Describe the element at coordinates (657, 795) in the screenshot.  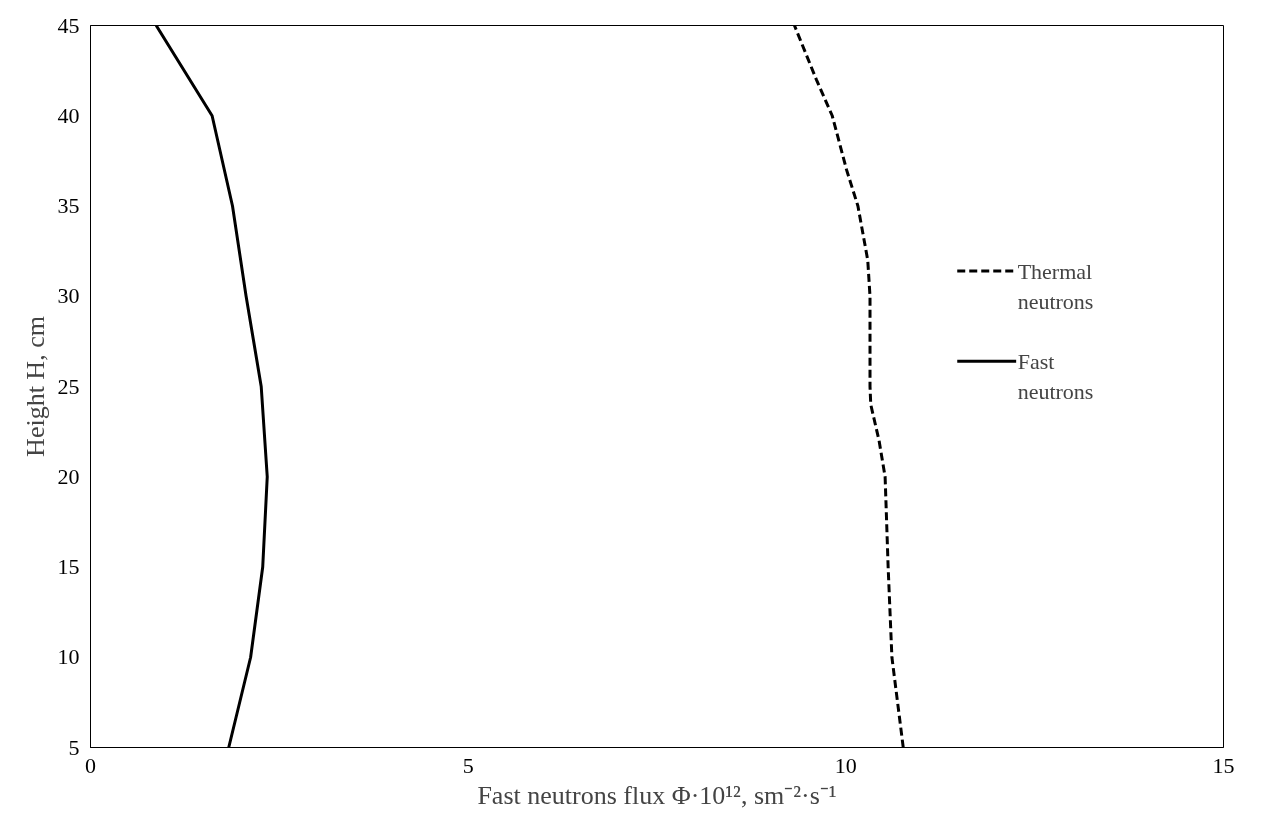
I see `x-axis-title: Fast neutrons flux Φ·10¹², sm⁻²·s⁻¹` at that location.